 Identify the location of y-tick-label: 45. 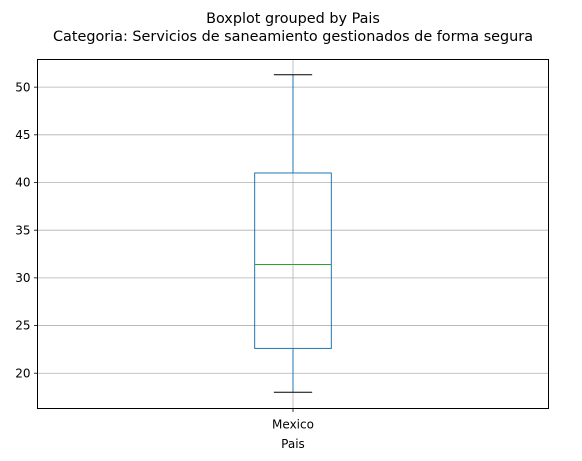
(22, 135).